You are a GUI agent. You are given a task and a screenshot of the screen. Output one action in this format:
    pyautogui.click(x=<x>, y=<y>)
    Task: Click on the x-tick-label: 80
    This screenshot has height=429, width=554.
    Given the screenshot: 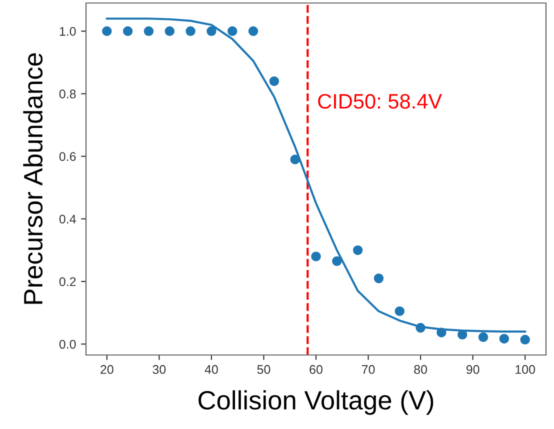 What is the action you would take?
    pyautogui.click(x=421, y=369)
    